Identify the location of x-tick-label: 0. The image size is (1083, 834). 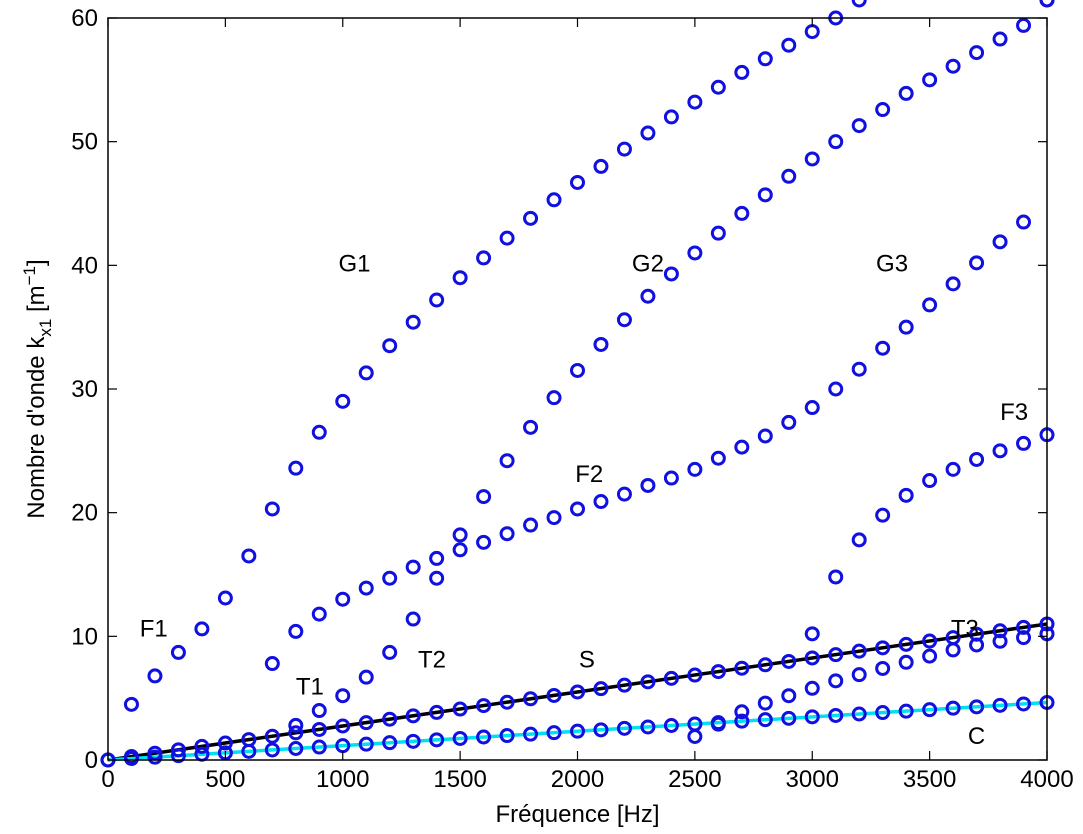
(107, 779).